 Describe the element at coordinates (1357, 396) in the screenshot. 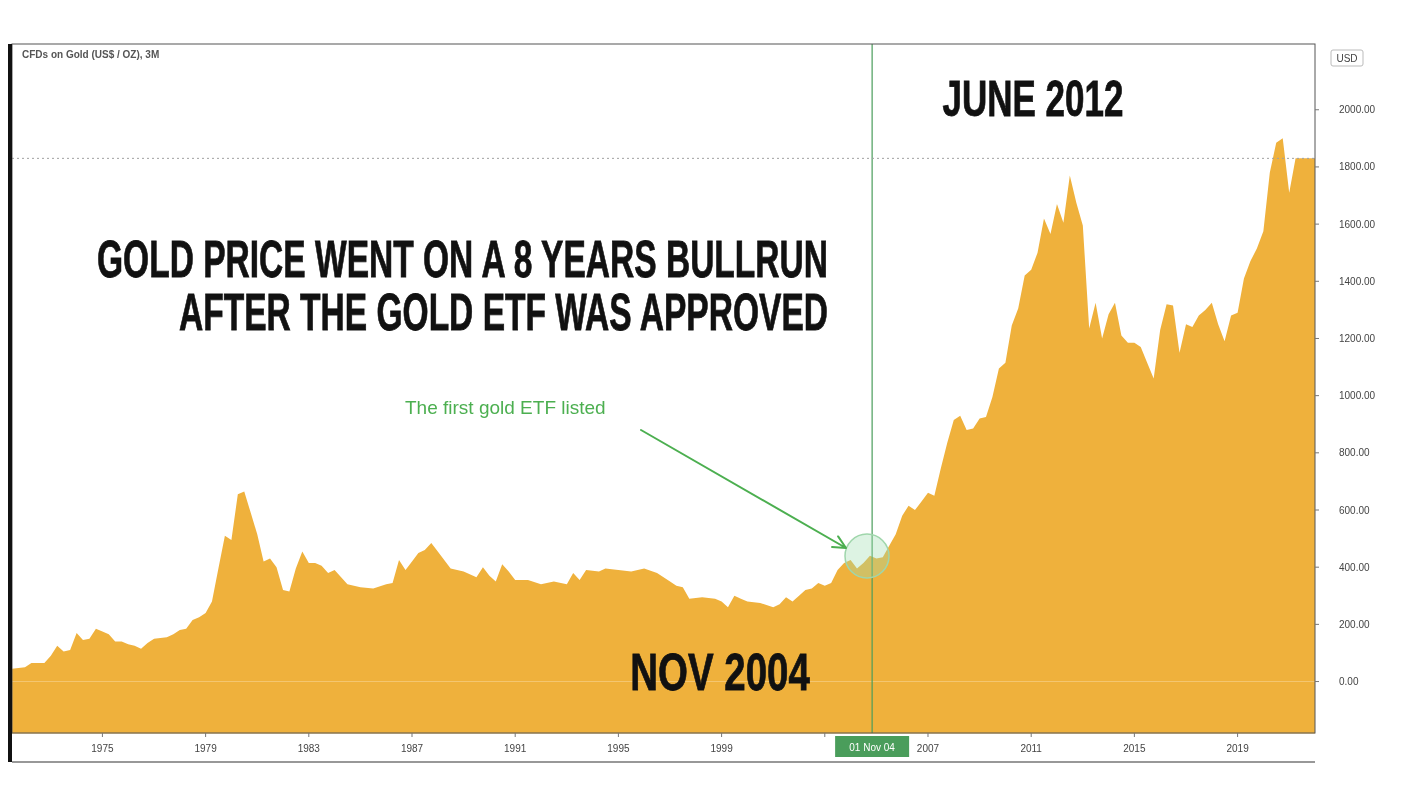

I see `y-tick-label: 1000.00` at that location.